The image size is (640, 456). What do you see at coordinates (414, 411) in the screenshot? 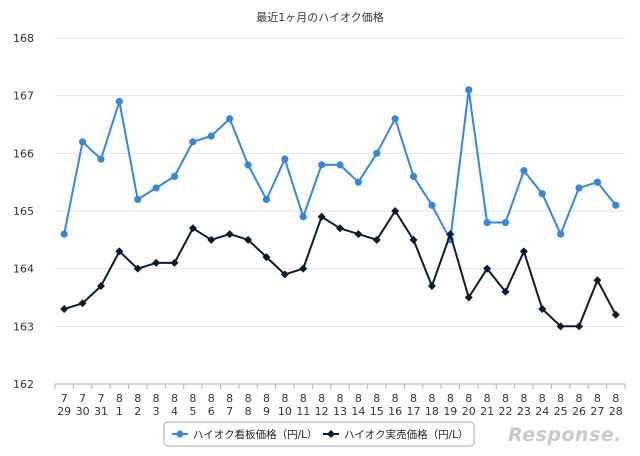
I see `x-tick-label-day: 17` at bounding box center [414, 411].